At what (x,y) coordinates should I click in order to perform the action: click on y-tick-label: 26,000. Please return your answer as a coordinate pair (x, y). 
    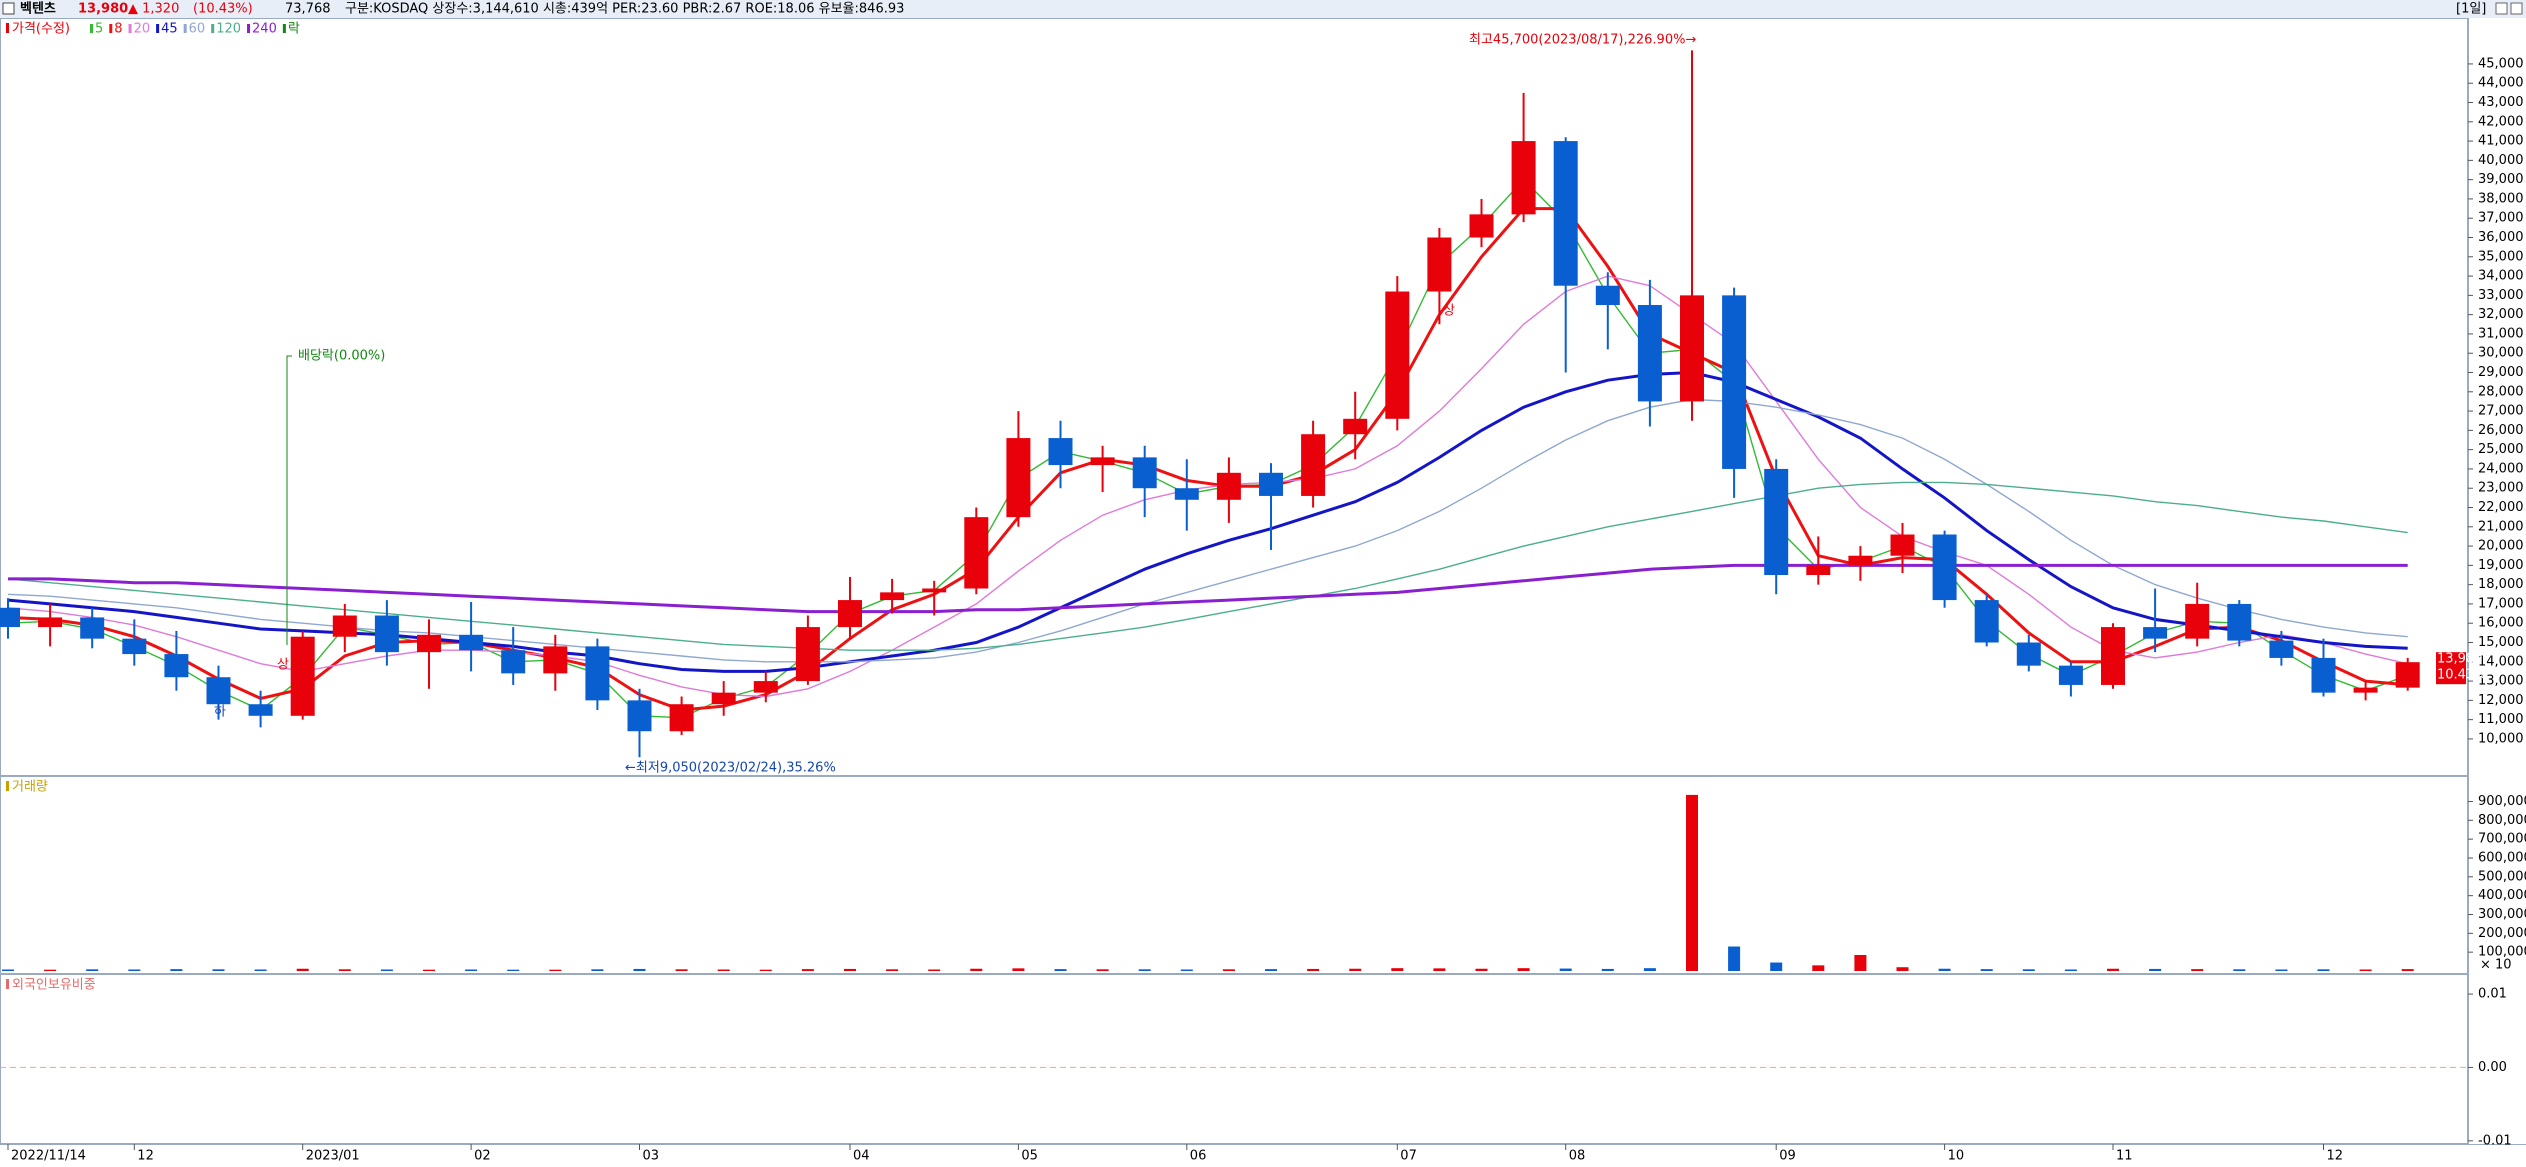
    Looking at the image, I should click on (2501, 430).